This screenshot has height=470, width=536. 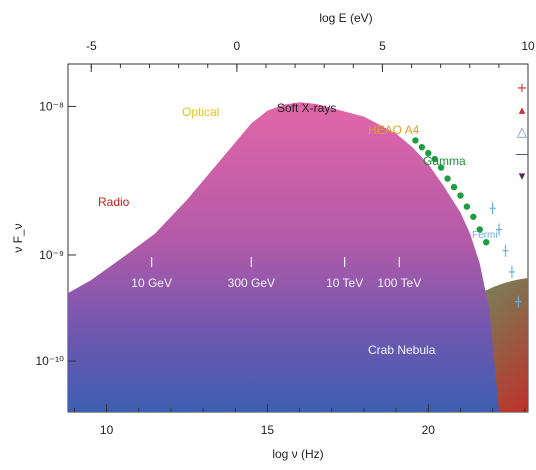 I want to click on energy-marker-label: 300 GeV, so click(x=251, y=283).